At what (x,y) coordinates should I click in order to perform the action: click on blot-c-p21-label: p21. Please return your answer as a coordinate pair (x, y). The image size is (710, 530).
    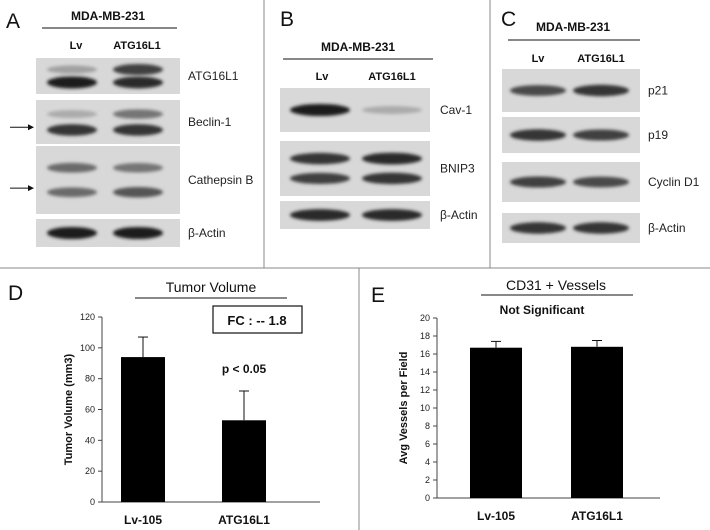
    Looking at the image, I should click on (658, 91).